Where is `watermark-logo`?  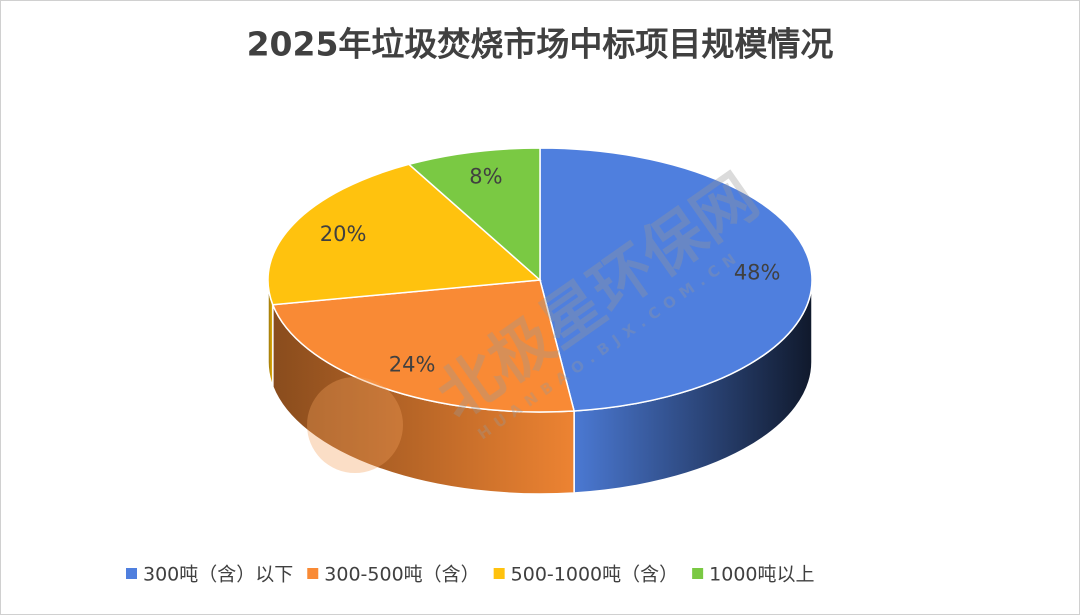 watermark-logo is located at coordinates (355, 425).